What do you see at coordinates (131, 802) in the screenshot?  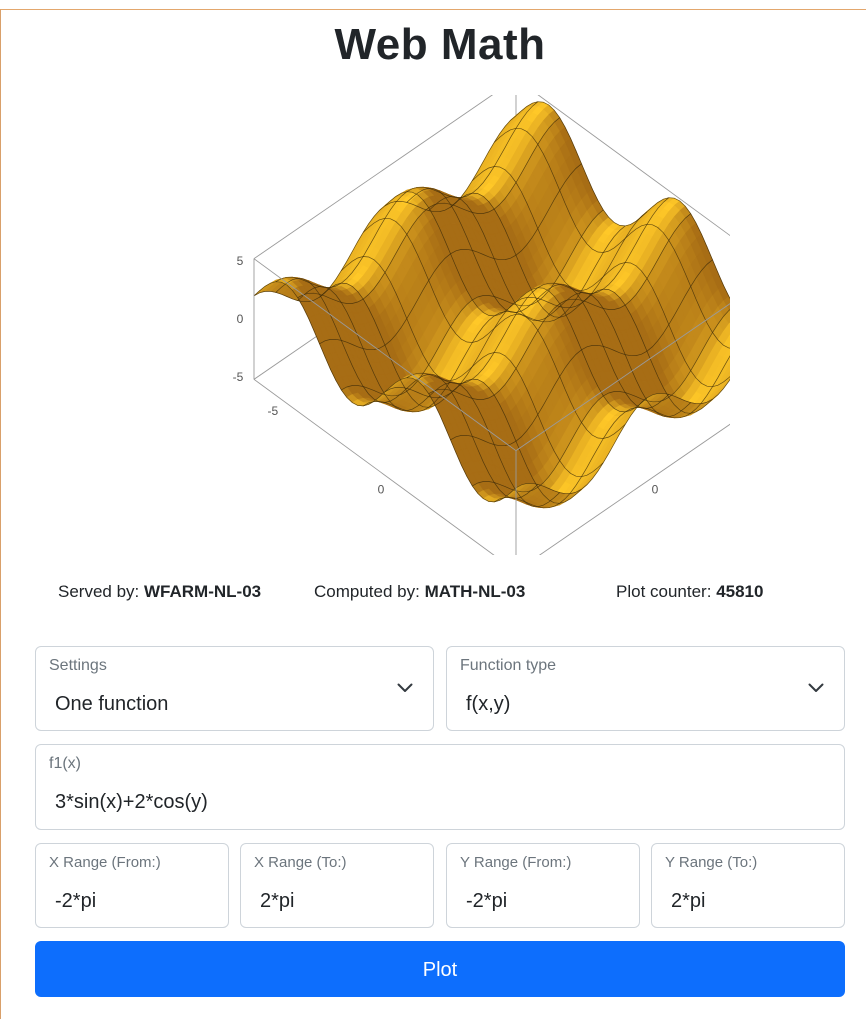 I see `f1-value: 3*sin(x)+2*cos(y)` at bounding box center [131, 802].